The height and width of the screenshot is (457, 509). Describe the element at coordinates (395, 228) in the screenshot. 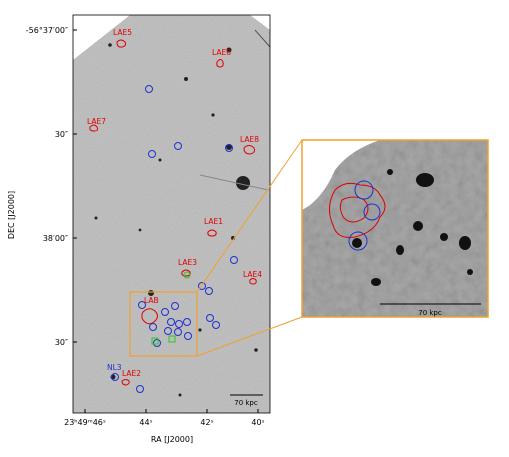

I see `inset-image` at that location.